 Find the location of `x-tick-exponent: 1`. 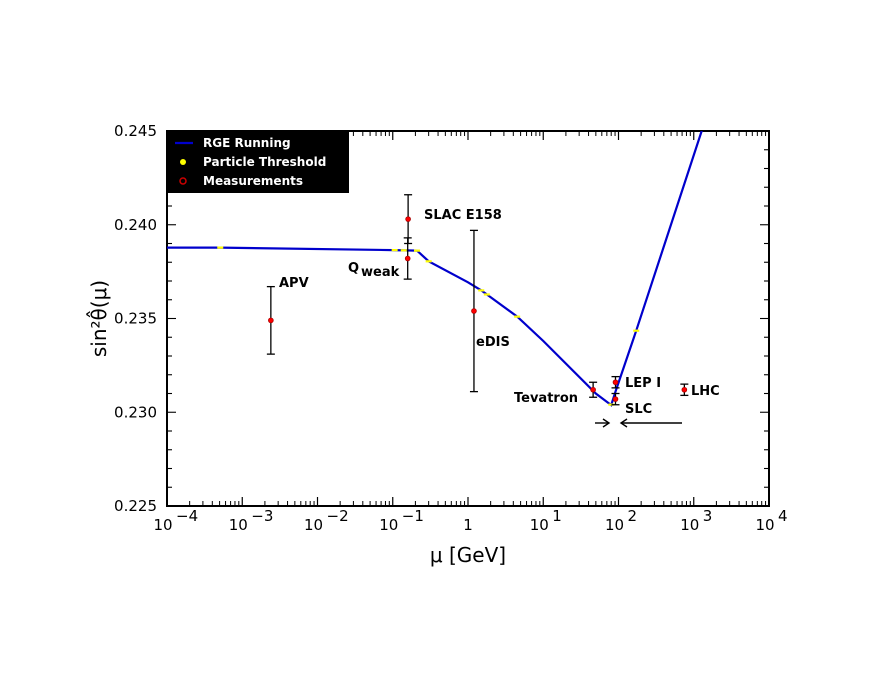

x-tick-exponent: 1 is located at coordinates (557, 516).